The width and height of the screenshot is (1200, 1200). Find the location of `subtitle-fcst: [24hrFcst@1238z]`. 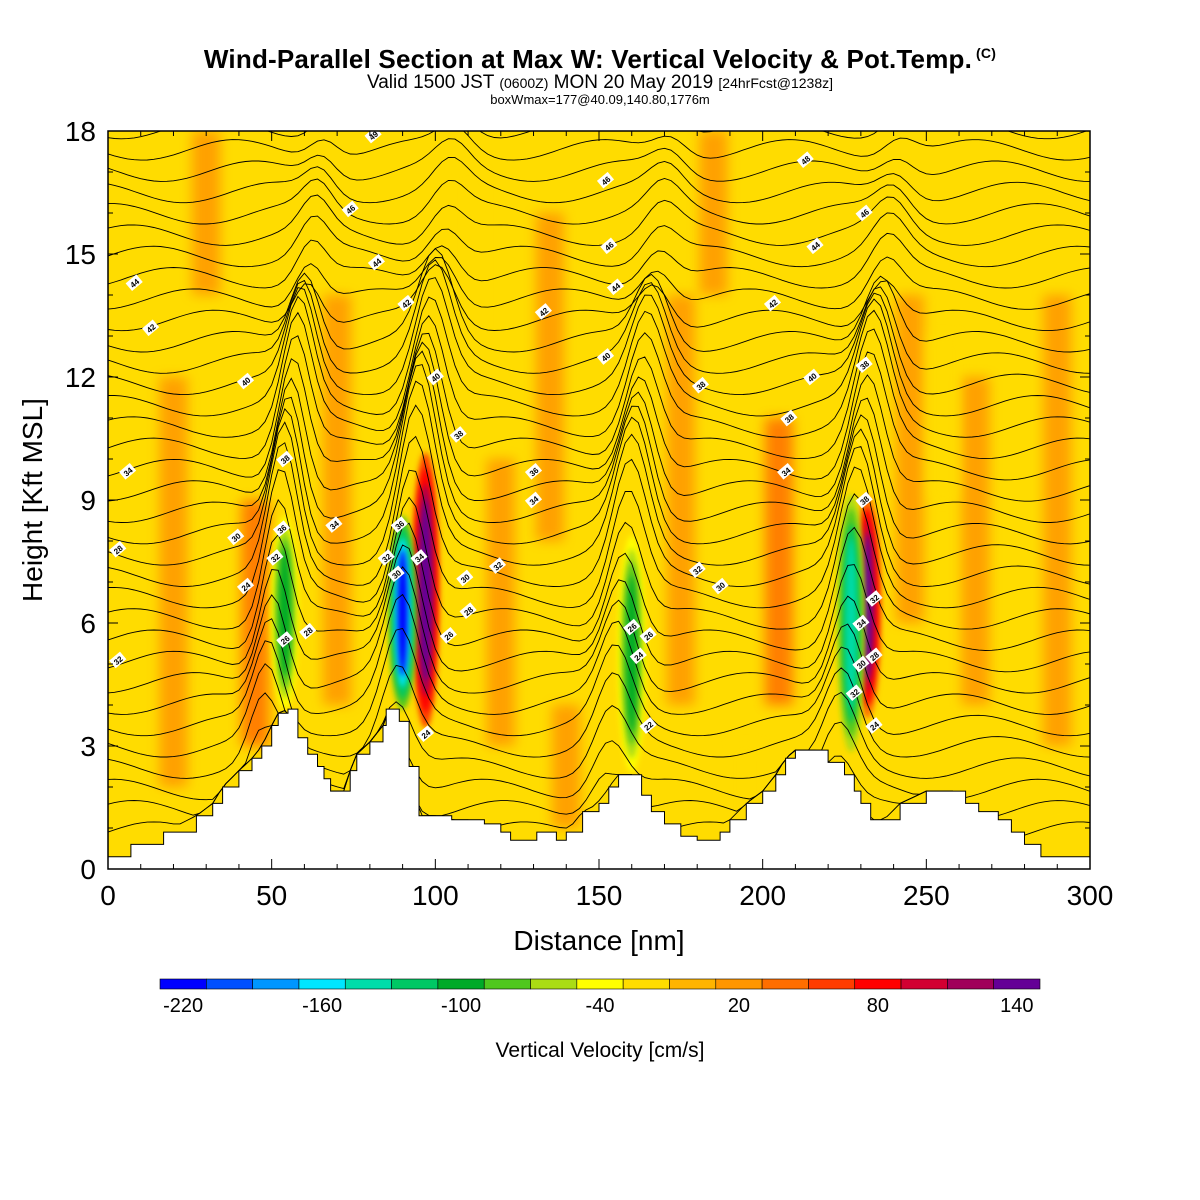

subtitle-fcst: [24hrFcst@1238z] is located at coordinates (776, 83).